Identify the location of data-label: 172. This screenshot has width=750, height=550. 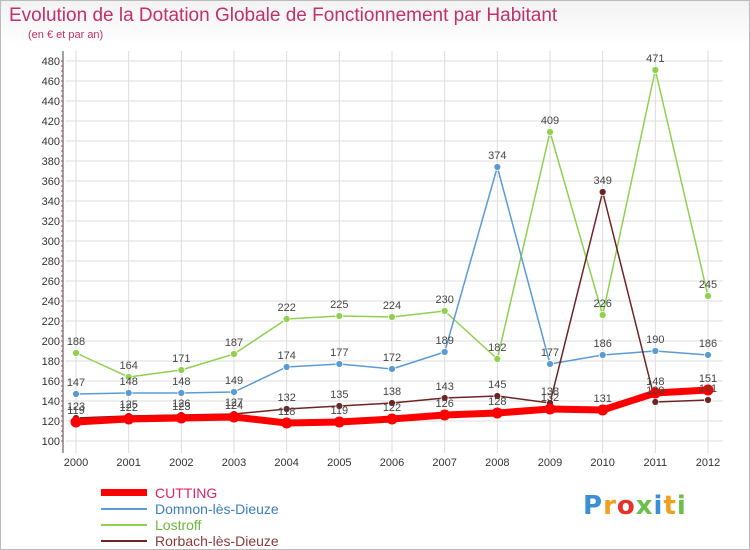
(392, 358).